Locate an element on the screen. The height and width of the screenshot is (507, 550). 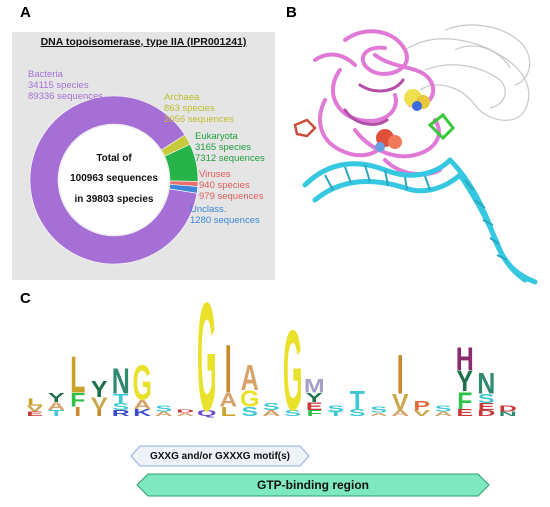
logo-letter-D-888: D is located at coordinates (486, 413).